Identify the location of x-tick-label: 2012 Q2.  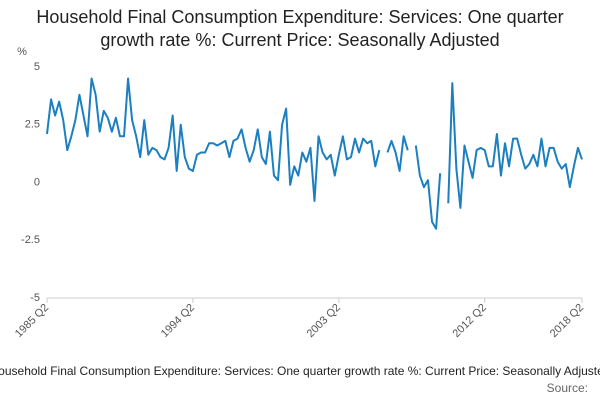
(470, 321).